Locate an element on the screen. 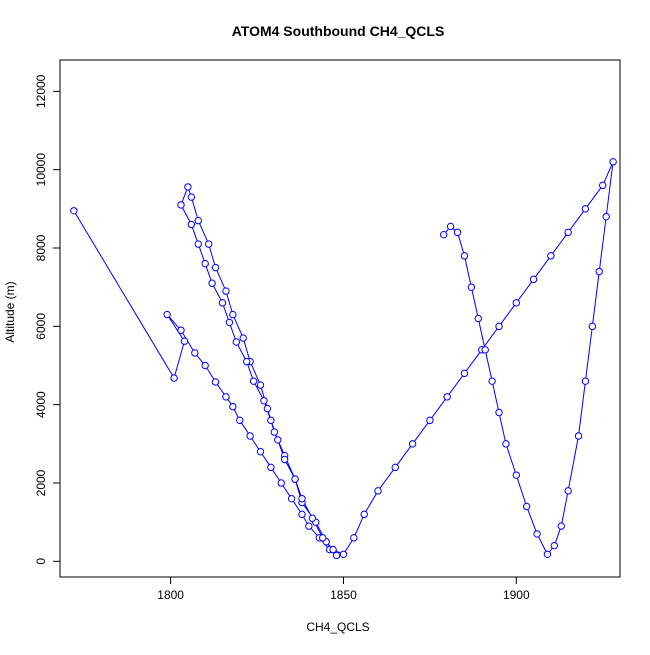 The width and height of the screenshot is (650, 655). y-tick-label: 10000 is located at coordinates (41, 170).